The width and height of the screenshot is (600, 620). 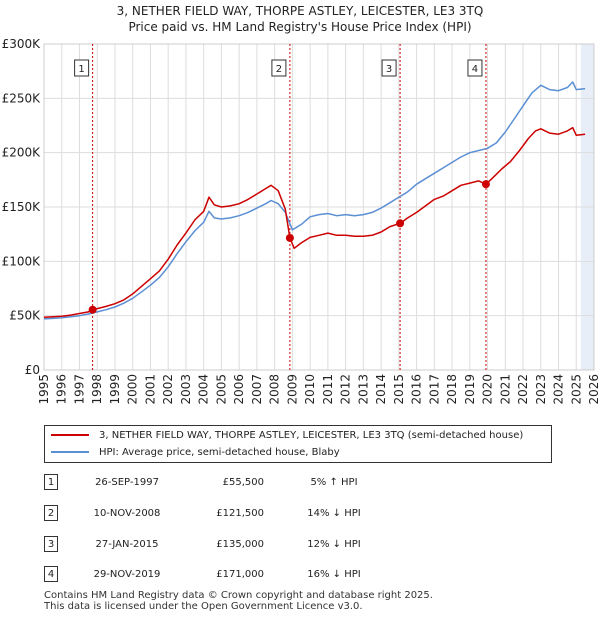 I want to click on y-tick-label: £50K, so click(x=25, y=316).